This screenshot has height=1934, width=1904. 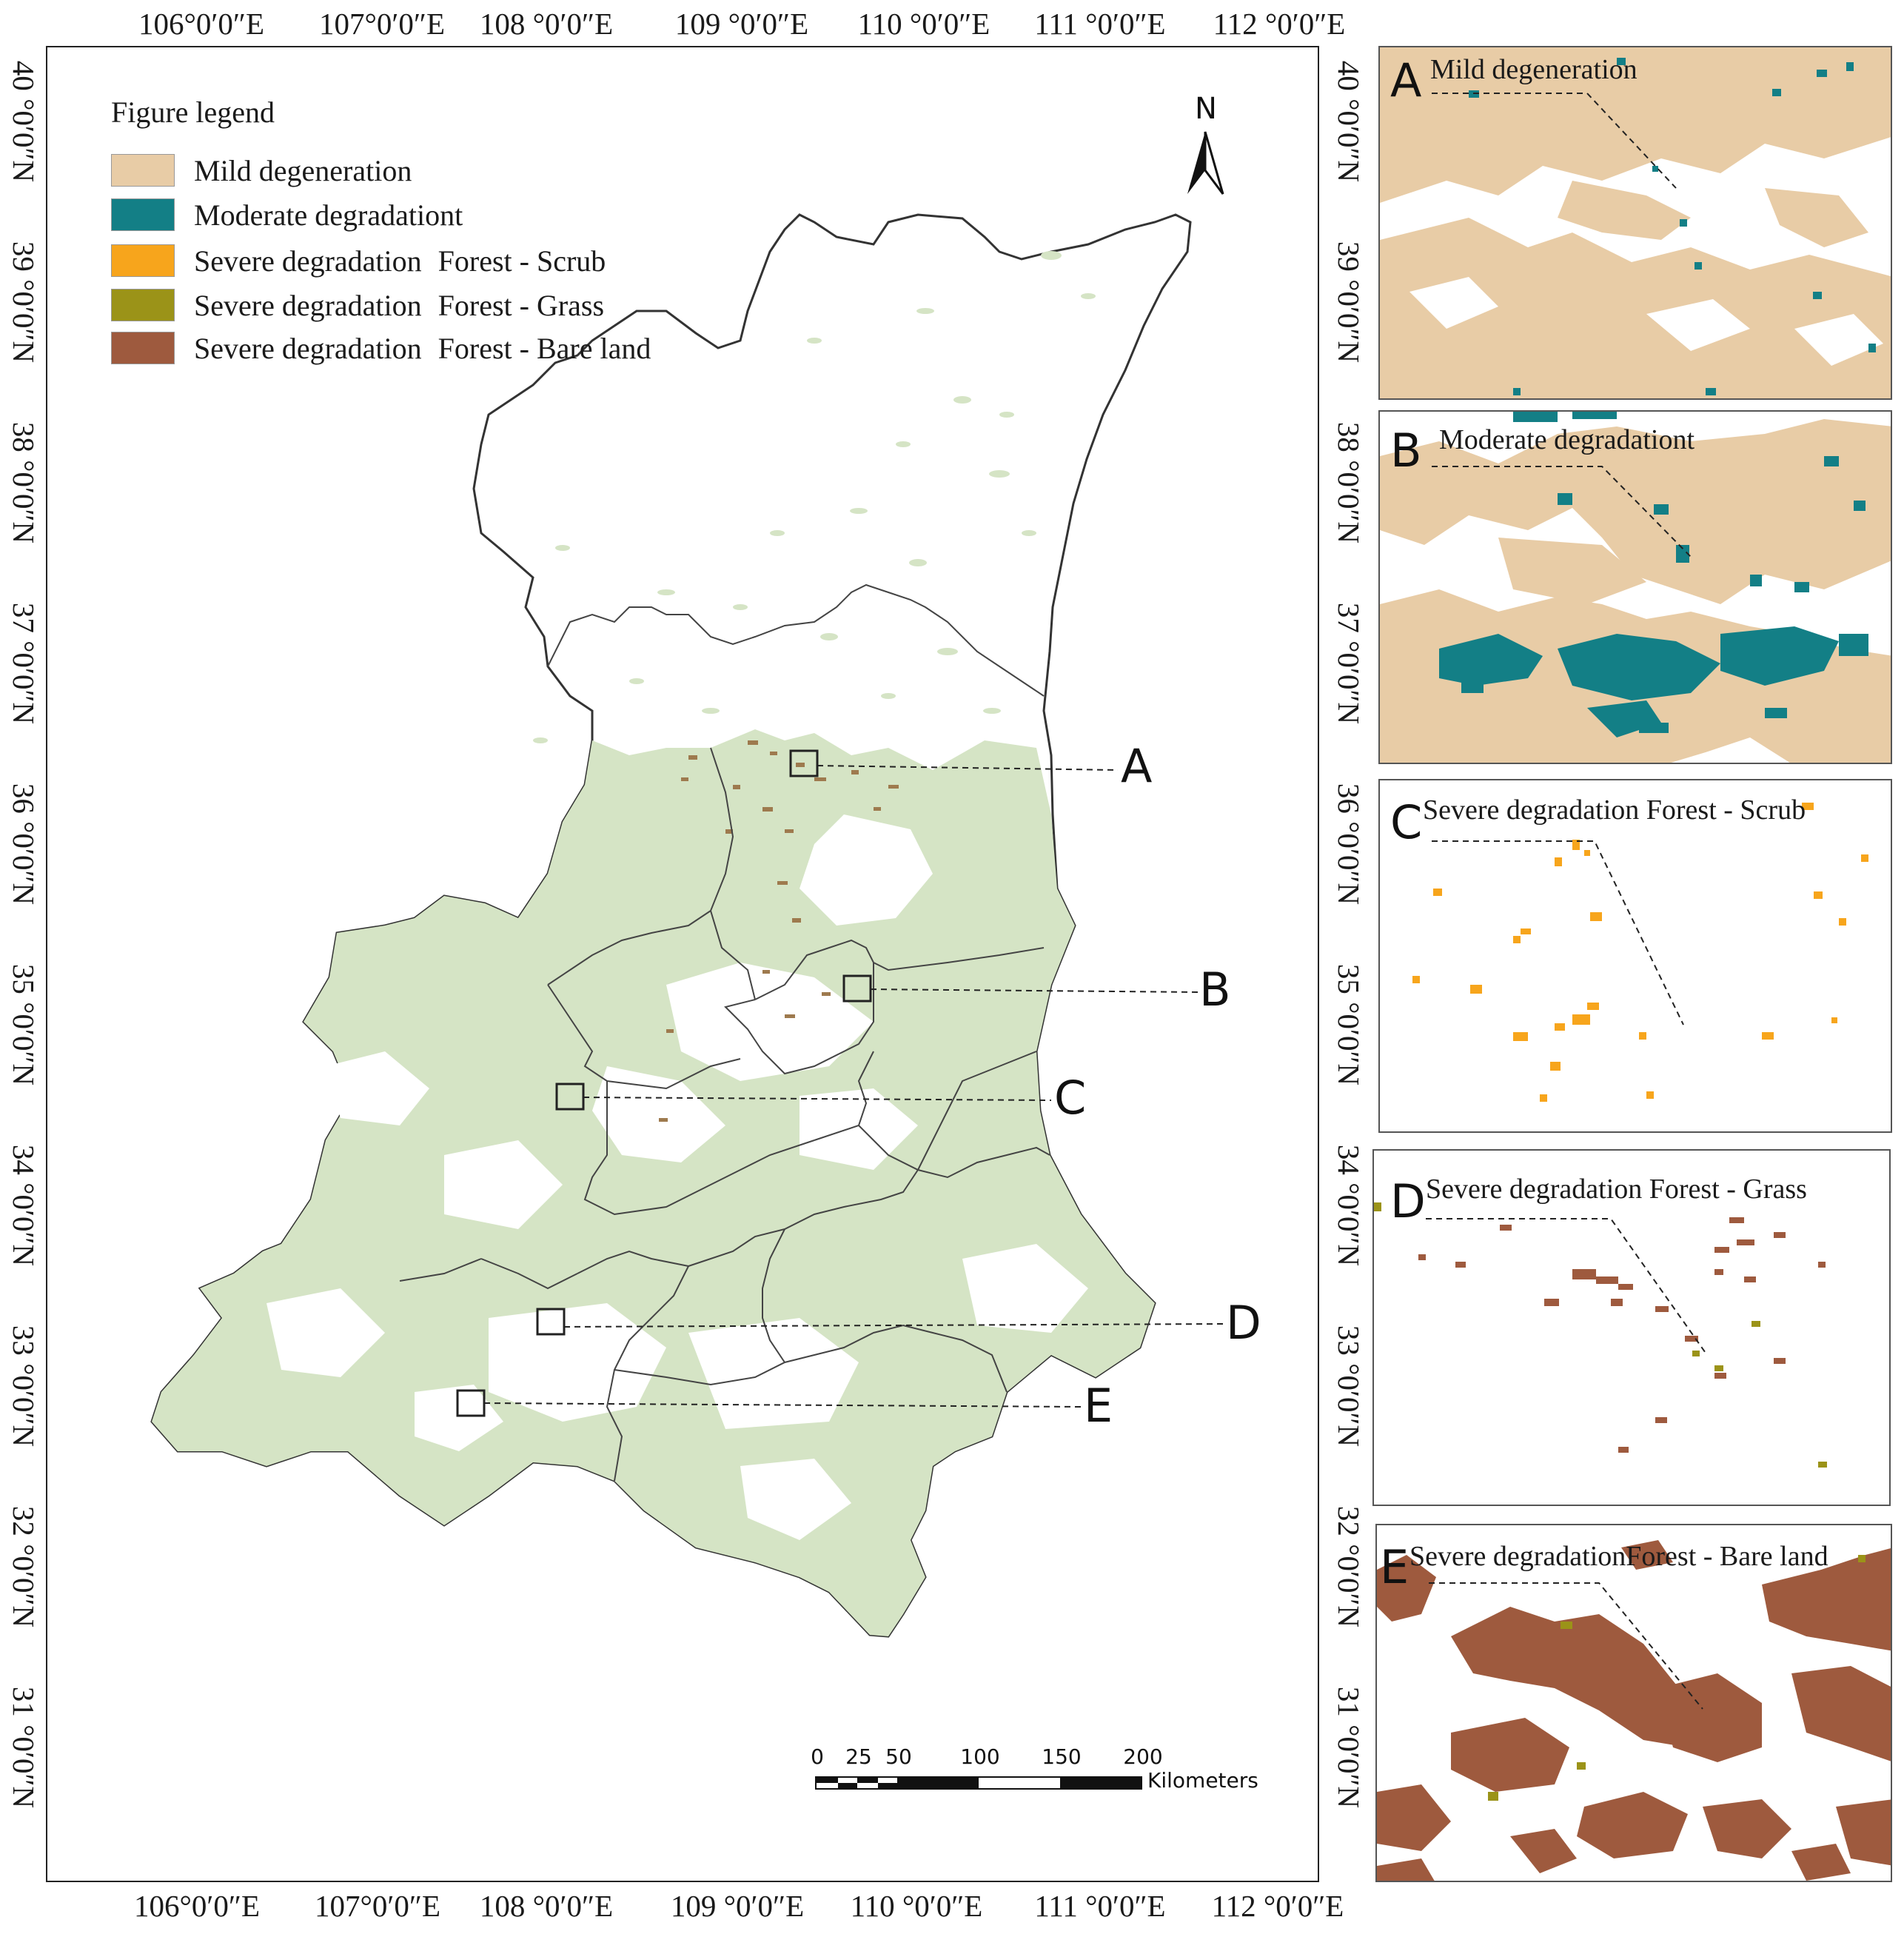 I want to click on panel-b: B Moderate degradationt, so click(x=1635, y=587).